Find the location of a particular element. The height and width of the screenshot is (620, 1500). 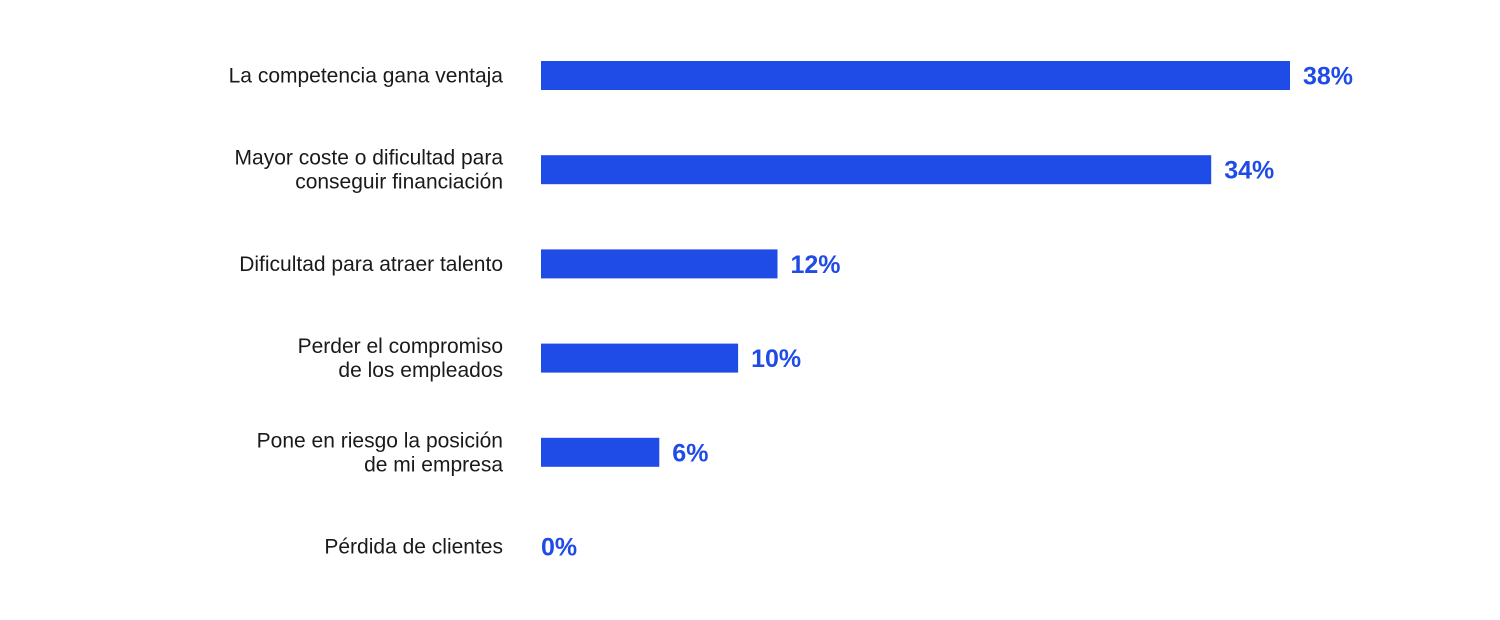

value-label: 10% is located at coordinates (776, 359).